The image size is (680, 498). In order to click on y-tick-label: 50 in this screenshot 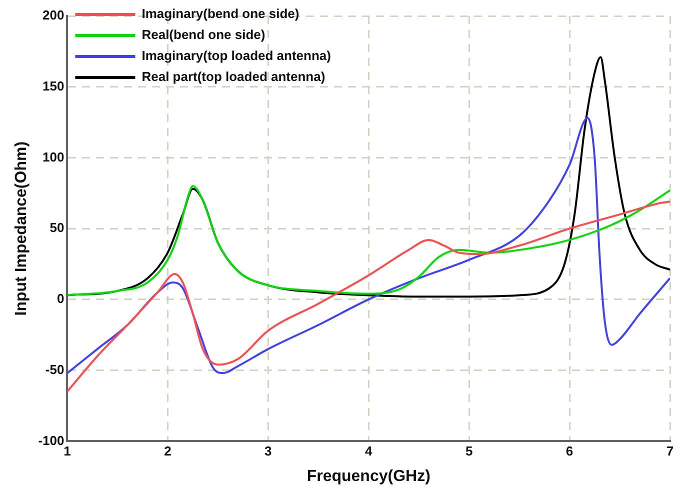, I will do `click(57, 228)`.